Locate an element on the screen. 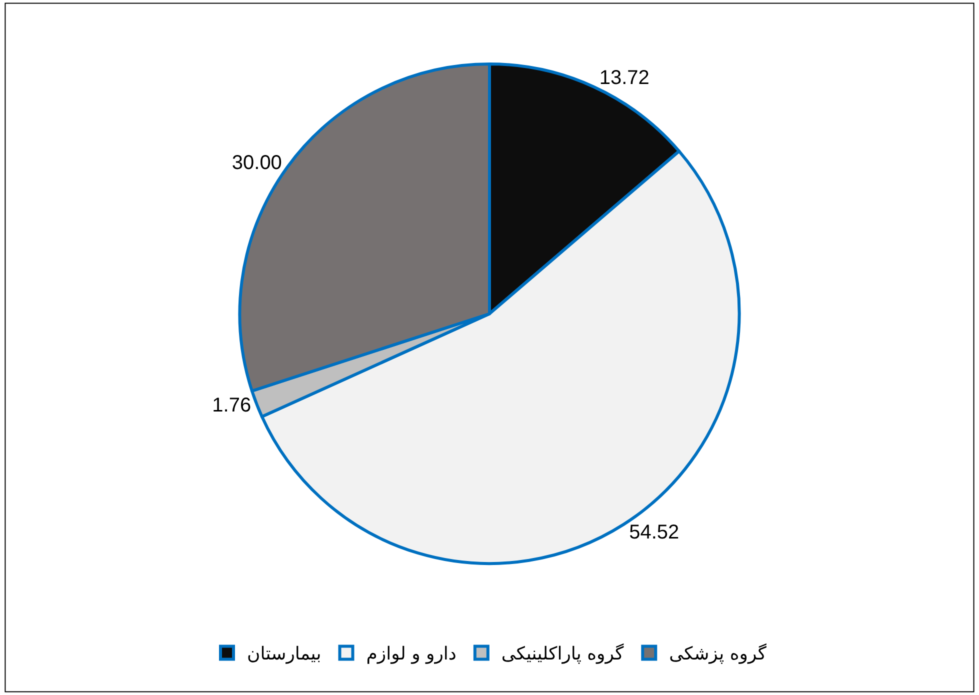  data-label: 54.52 is located at coordinates (654, 532).